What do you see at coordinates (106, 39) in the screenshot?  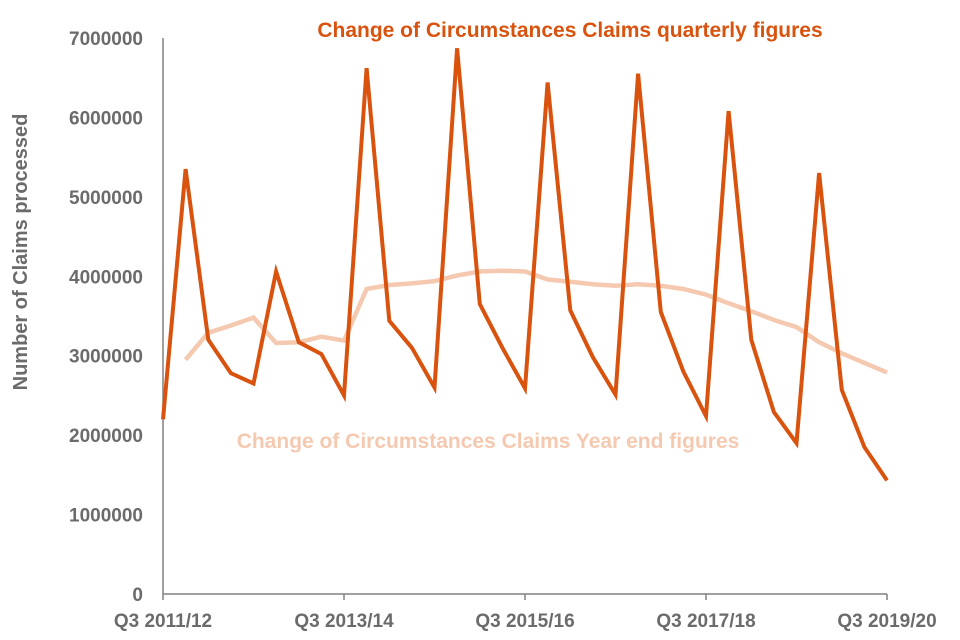 I see `y-tick-label: 7000000` at bounding box center [106, 39].